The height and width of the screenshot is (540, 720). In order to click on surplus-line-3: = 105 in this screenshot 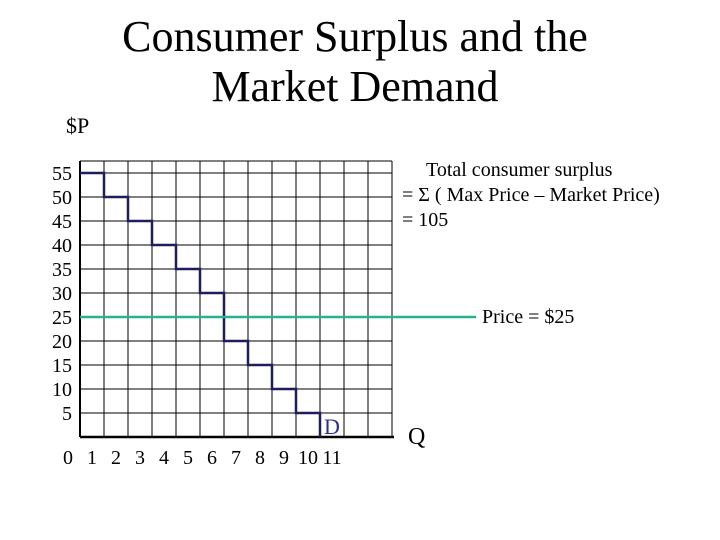, I will do `click(425, 220)`.